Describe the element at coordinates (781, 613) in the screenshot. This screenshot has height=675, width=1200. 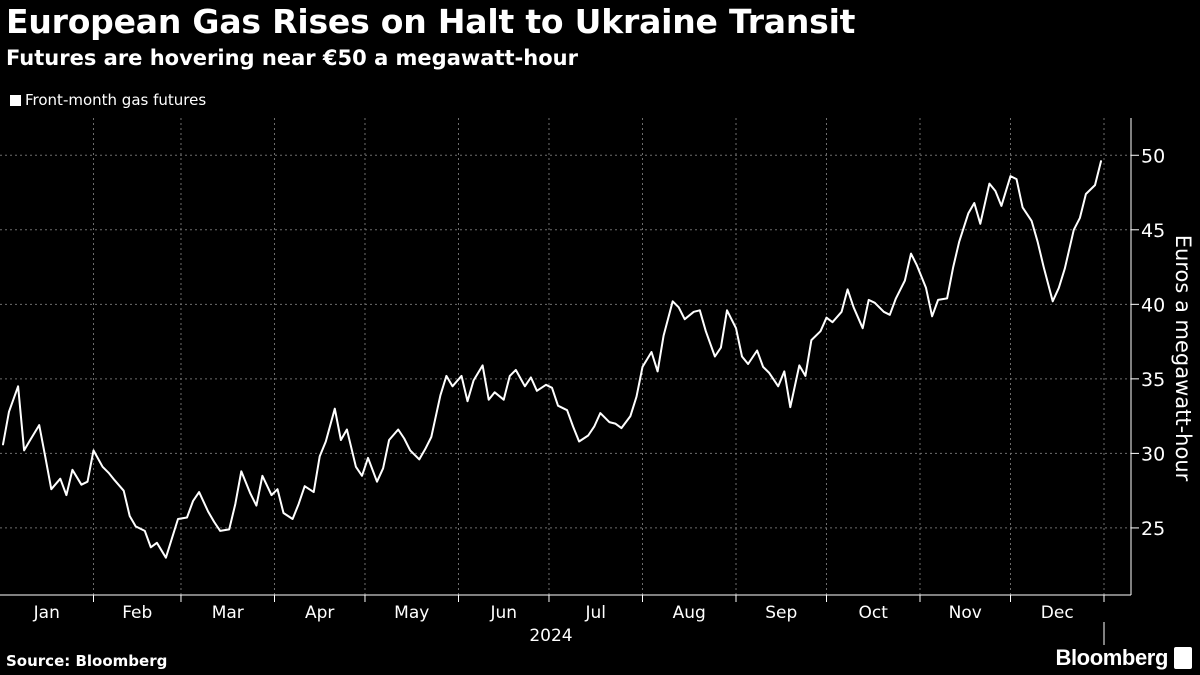
I see `x-tick-label-sep: Sep` at that location.